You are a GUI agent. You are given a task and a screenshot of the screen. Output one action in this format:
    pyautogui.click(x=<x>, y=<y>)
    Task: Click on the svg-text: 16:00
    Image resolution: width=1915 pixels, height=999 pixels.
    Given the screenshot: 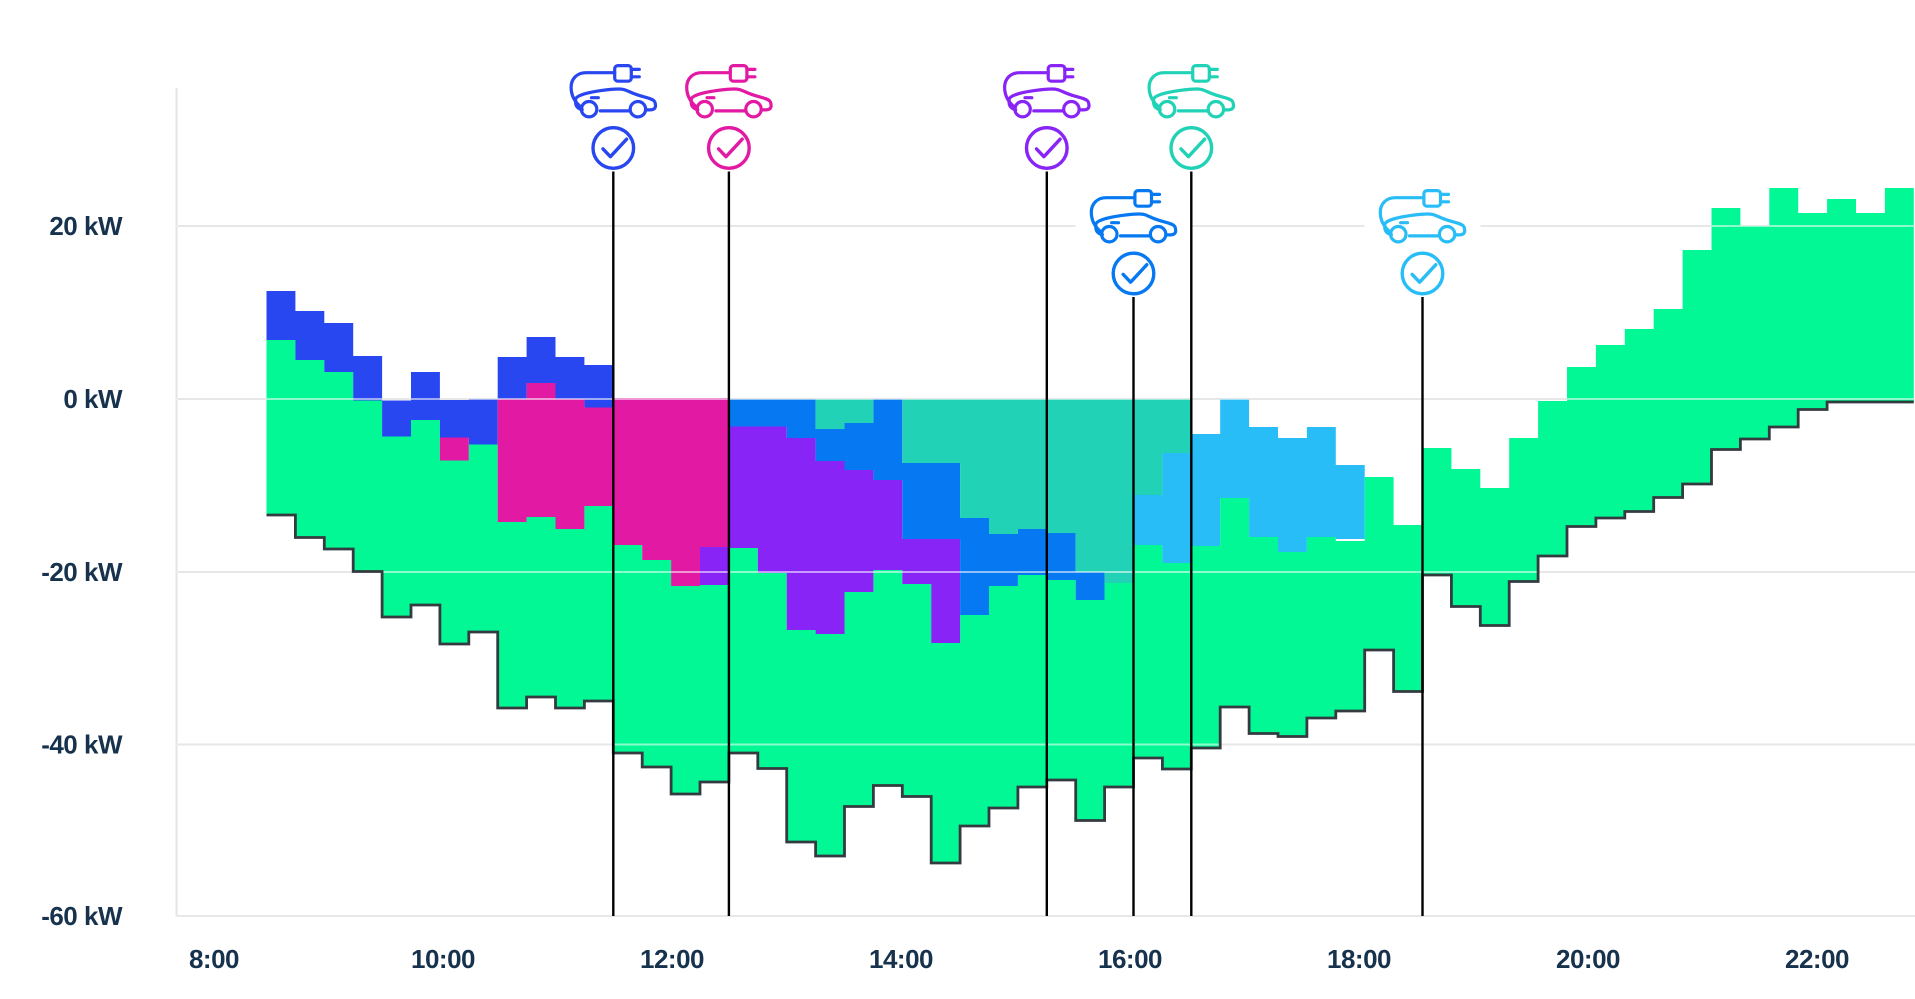 What is the action you would take?
    pyautogui.click(x=1130, y=959)
    